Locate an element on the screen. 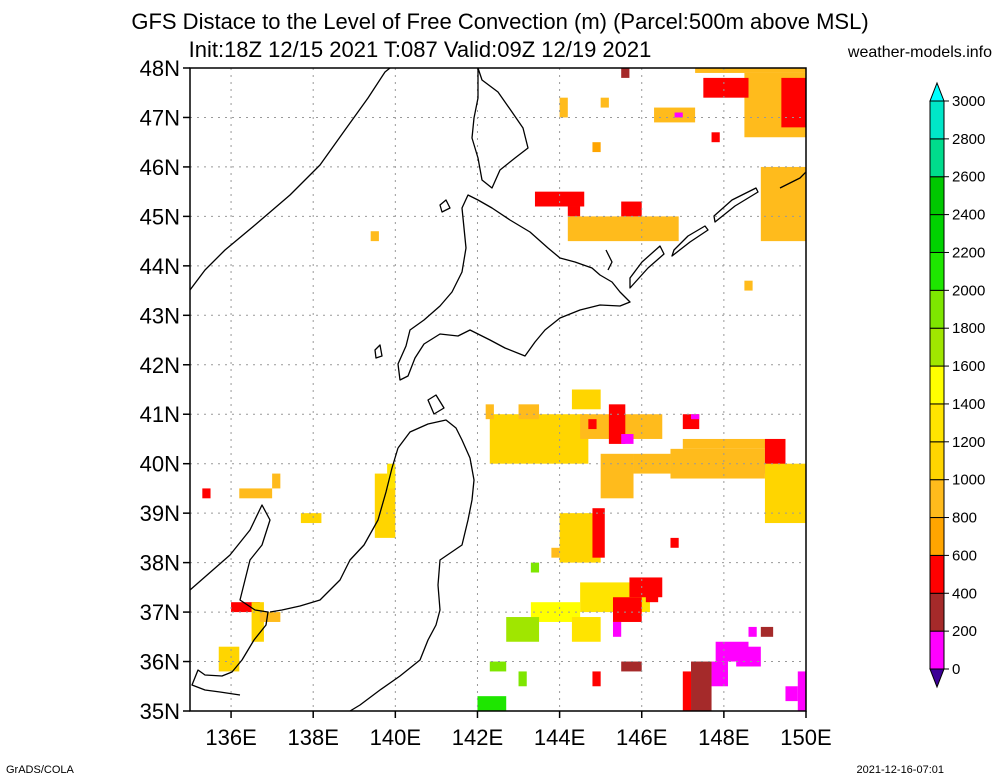 The width and height of the screenshot is (1000, 779). x-axis: 136E 138E 140E 142E 144E 146E 148E 150E is located at coordinates (518, 730).